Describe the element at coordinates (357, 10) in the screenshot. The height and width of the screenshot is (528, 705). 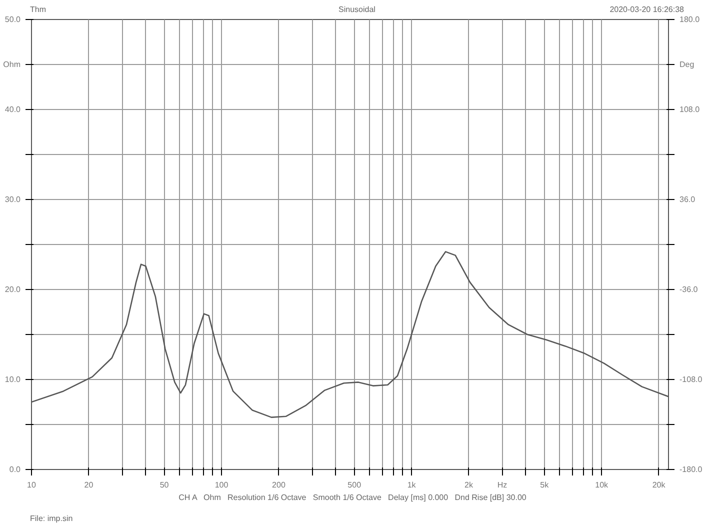
I see `chart-title: Sinusoidal` at that location.